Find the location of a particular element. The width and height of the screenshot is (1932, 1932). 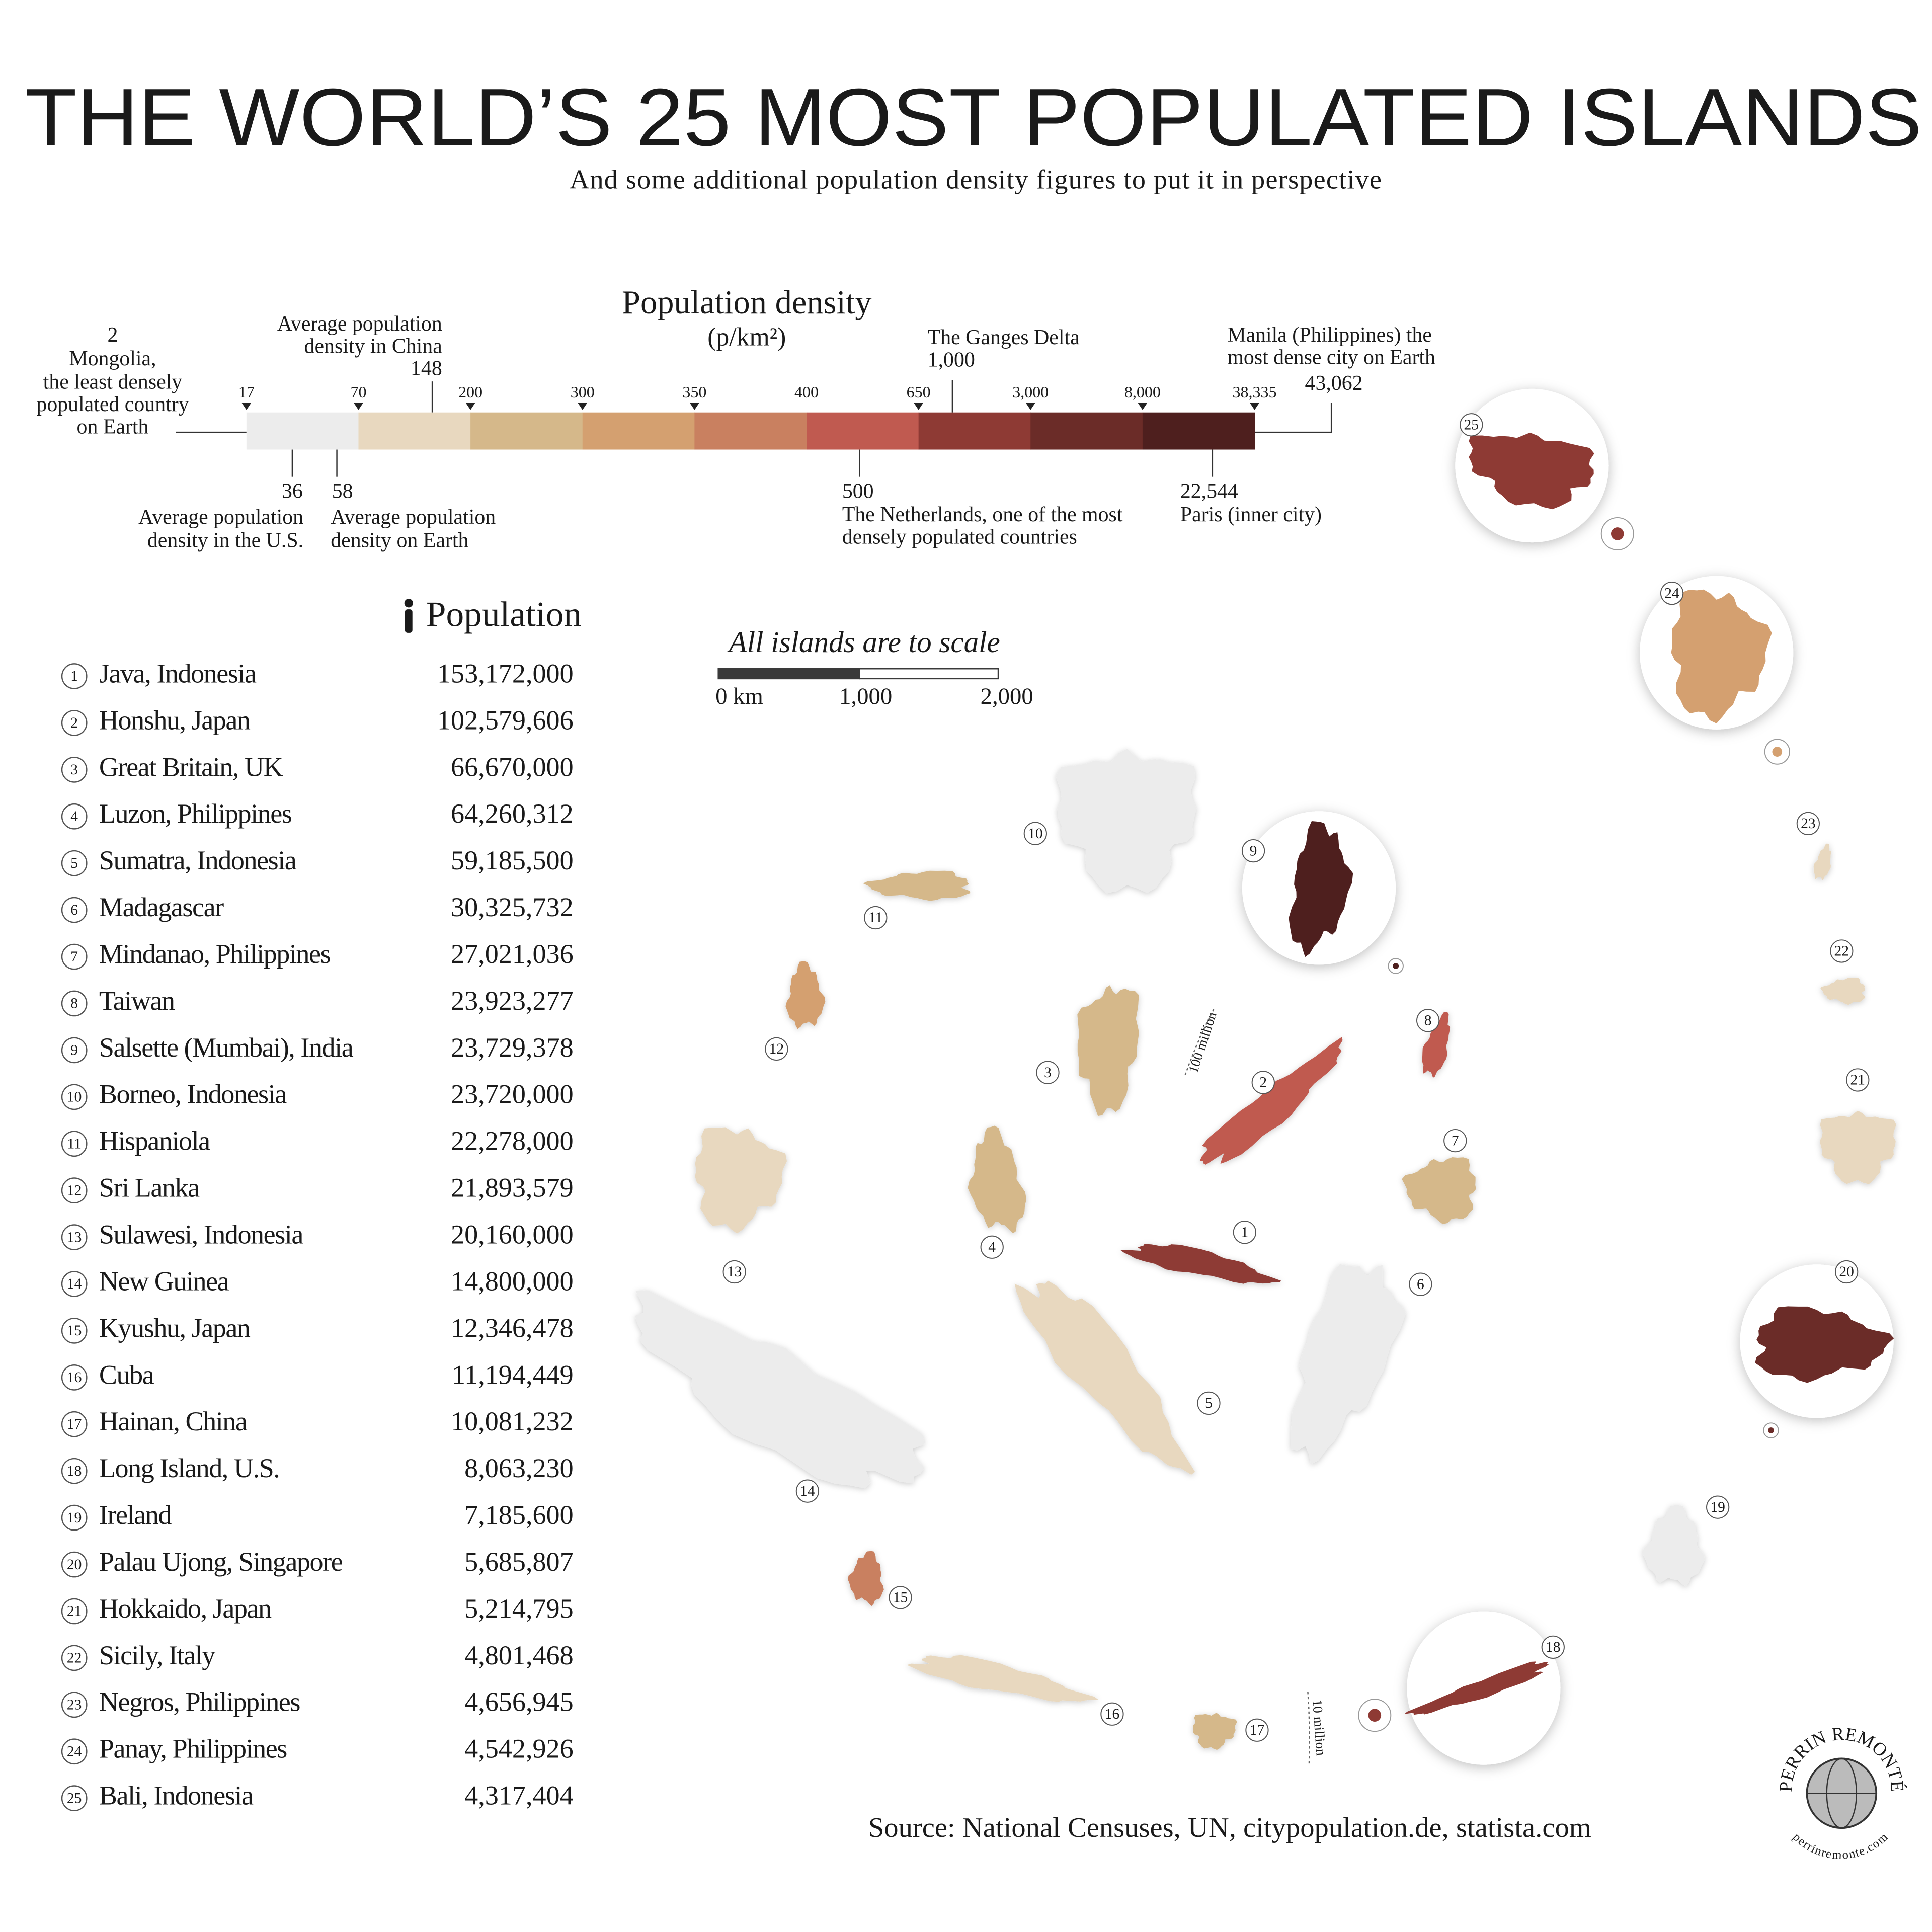

island-population: 12,346,478 is located at coordinates (513, 1328).